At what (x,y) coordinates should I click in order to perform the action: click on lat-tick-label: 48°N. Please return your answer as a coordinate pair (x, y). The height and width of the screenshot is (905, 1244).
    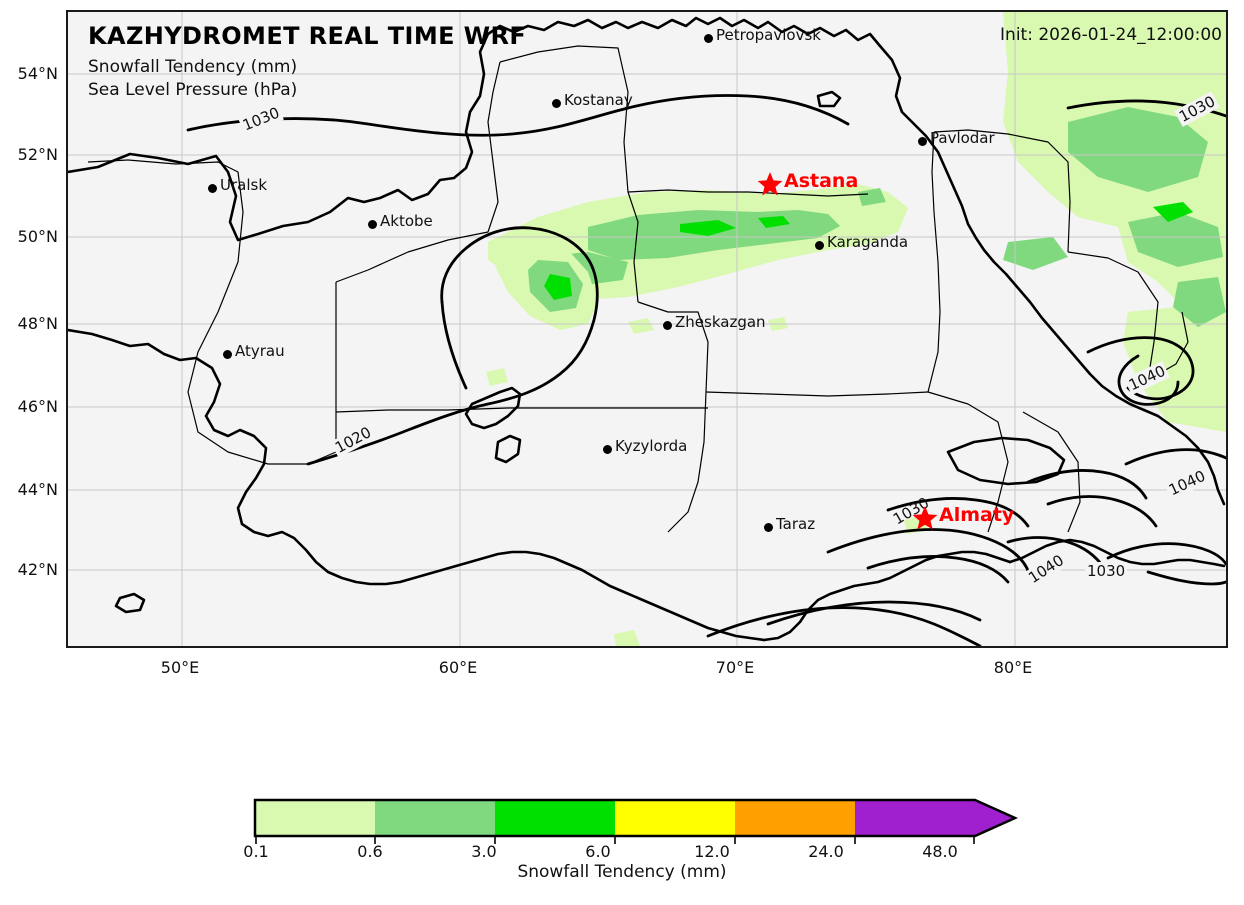
    Looking at the image, I should click on (37, 323).